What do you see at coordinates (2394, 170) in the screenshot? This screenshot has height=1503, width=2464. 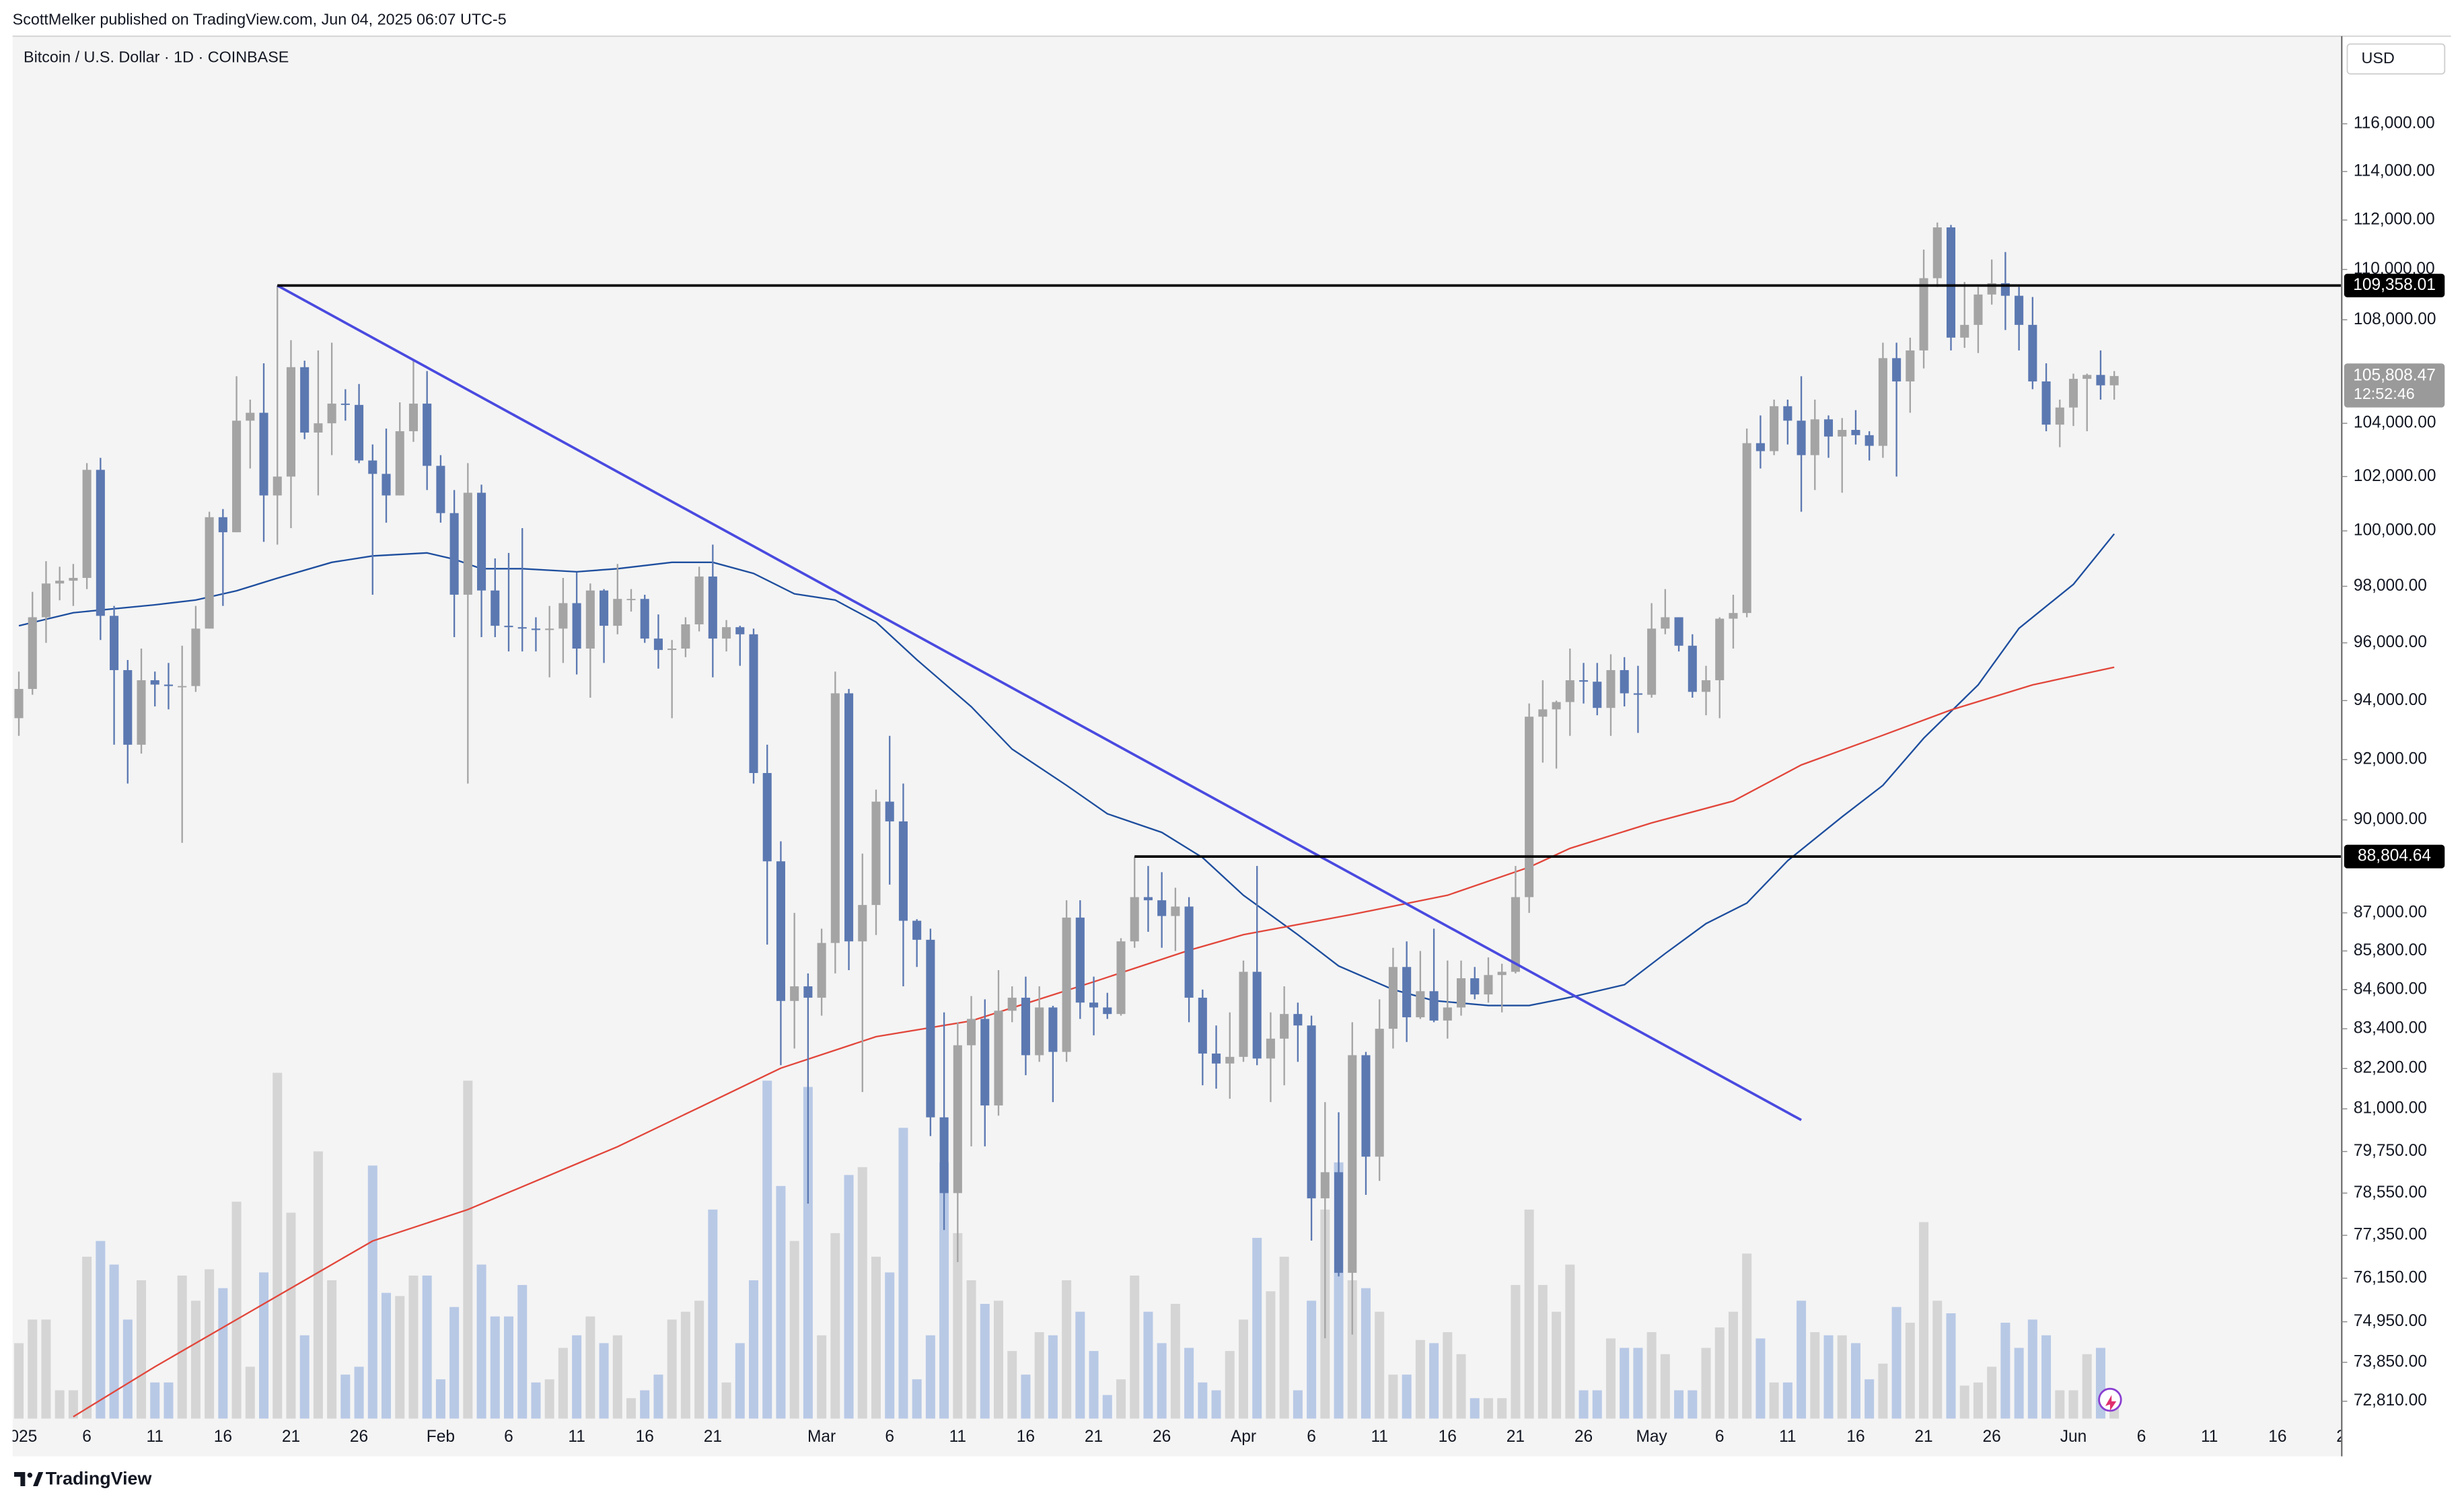 I see `y-tick-label: 114,000.00` at bounding box center [2394, 170].